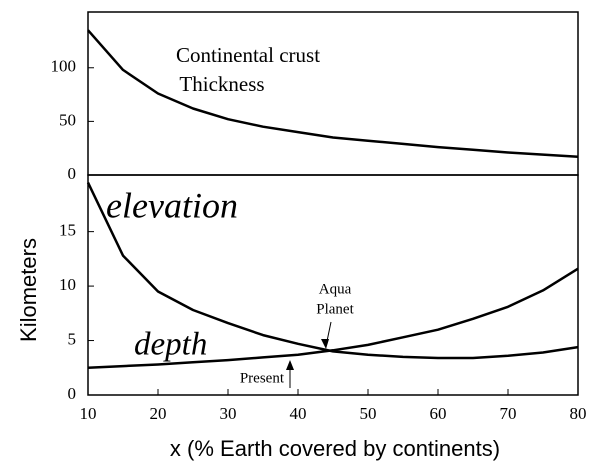 This screenshot has height=473, width=591. What do you see at coordinates (438, 413) in the screenshot?
I see `x-tick-label: 60` at bounding box center [438, 413].